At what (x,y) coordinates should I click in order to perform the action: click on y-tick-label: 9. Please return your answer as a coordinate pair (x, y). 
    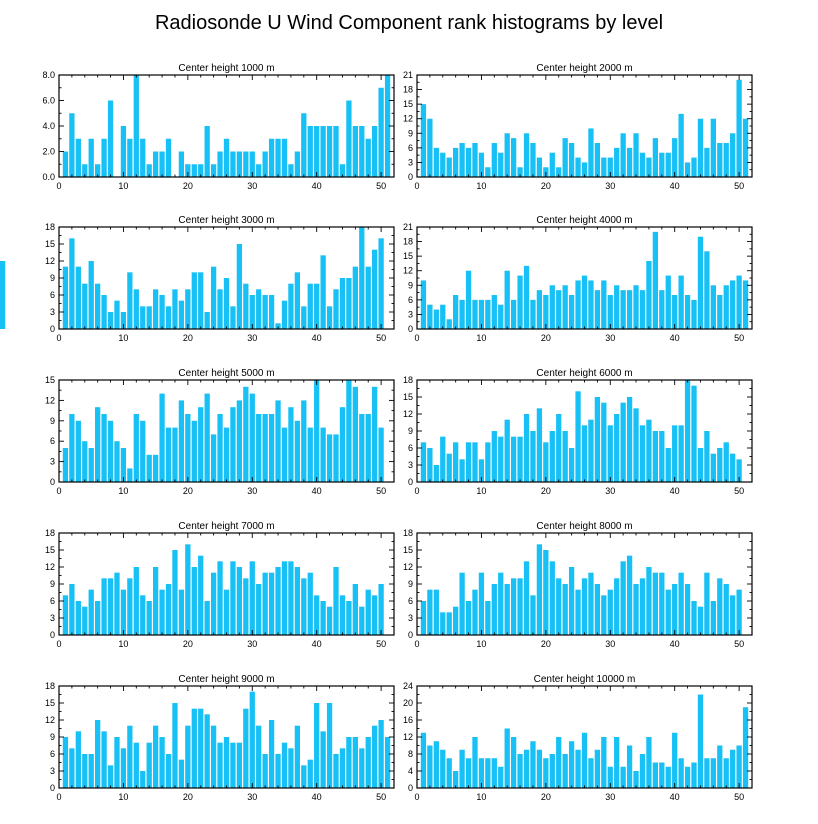
    Looking at the image, I should click on (410, 285).